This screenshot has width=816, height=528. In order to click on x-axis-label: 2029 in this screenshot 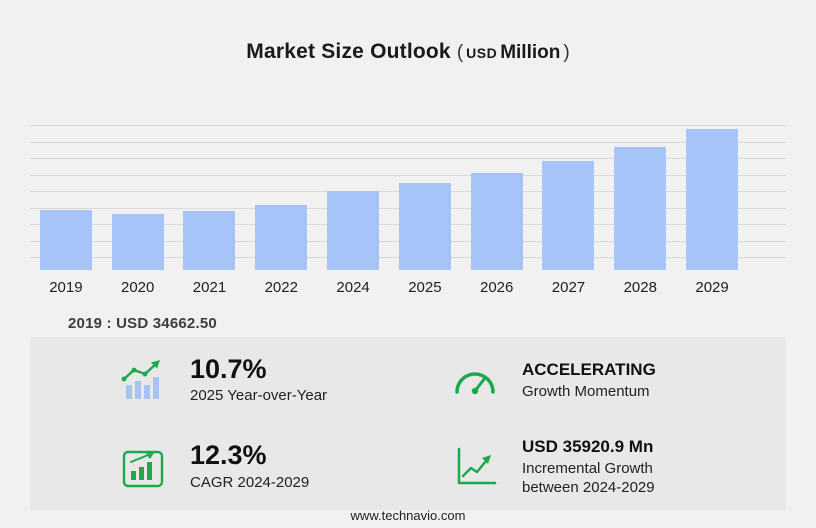, I will do `click(712, 287)`.